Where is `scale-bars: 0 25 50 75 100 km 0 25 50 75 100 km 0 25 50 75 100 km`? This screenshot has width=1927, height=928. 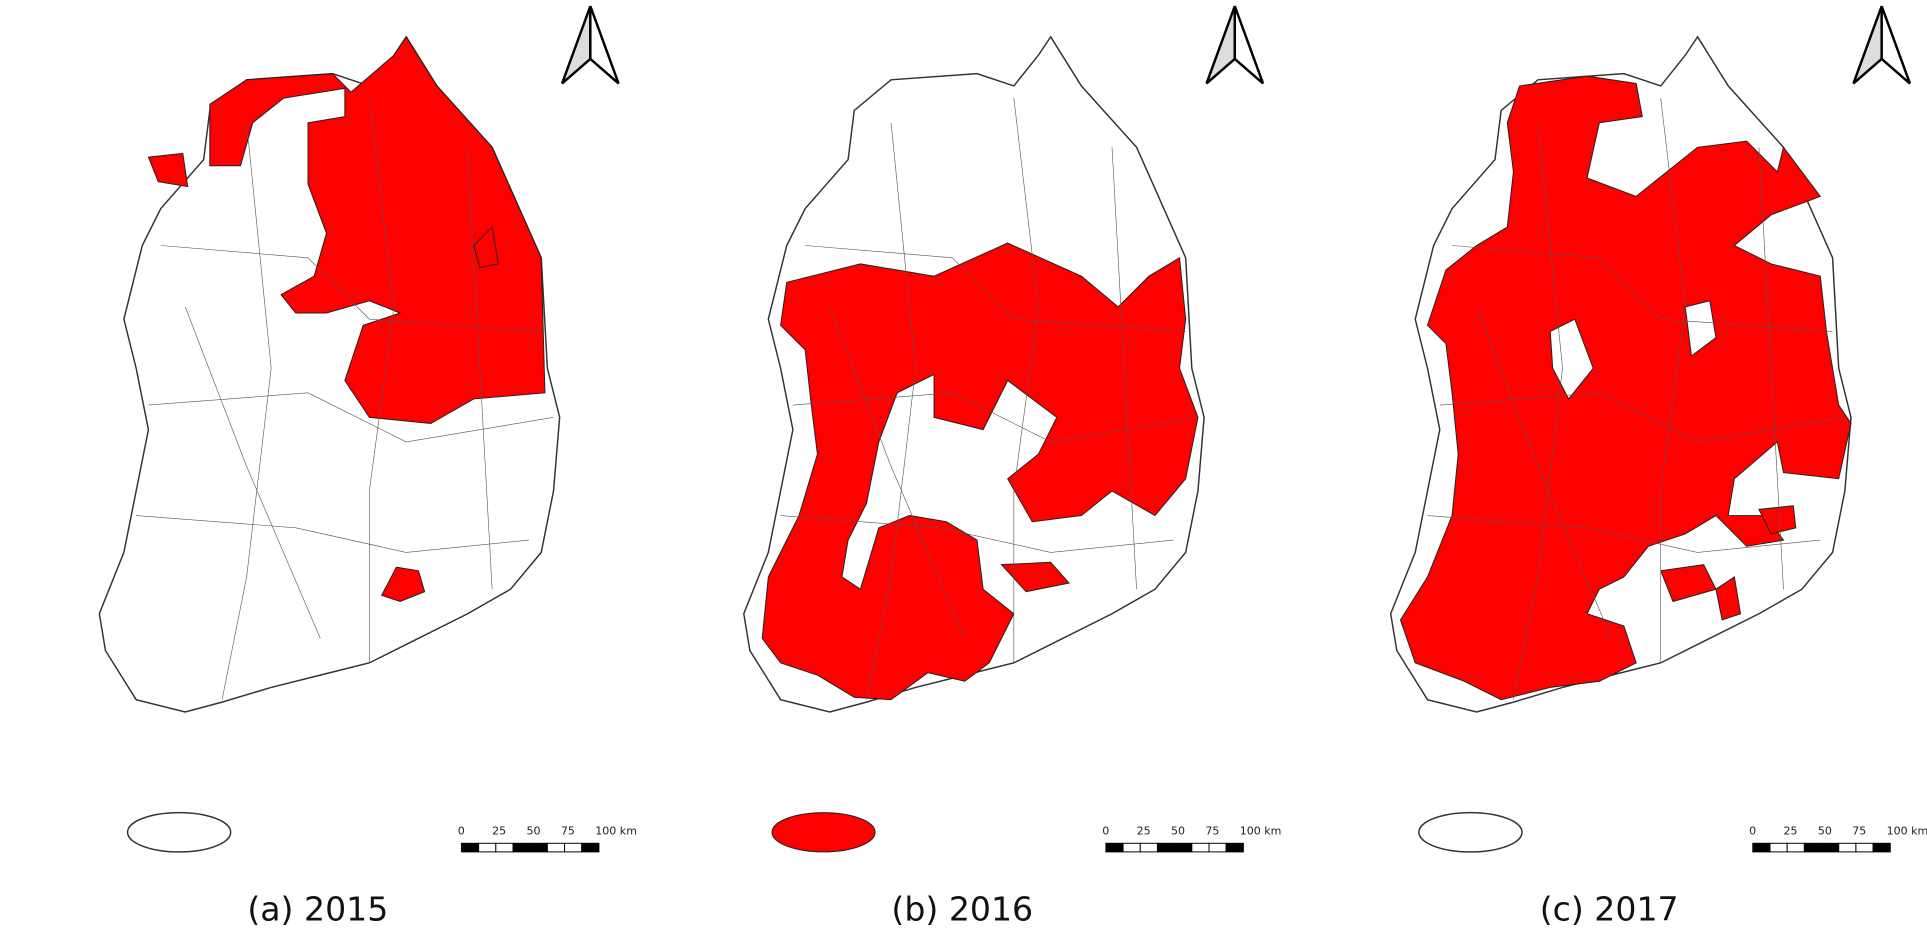 scale-bars: 0 25 50 75 100 km 0 25 50 75 100 km 0 25 50 75 100 km is located at coordinates (1192, 839).